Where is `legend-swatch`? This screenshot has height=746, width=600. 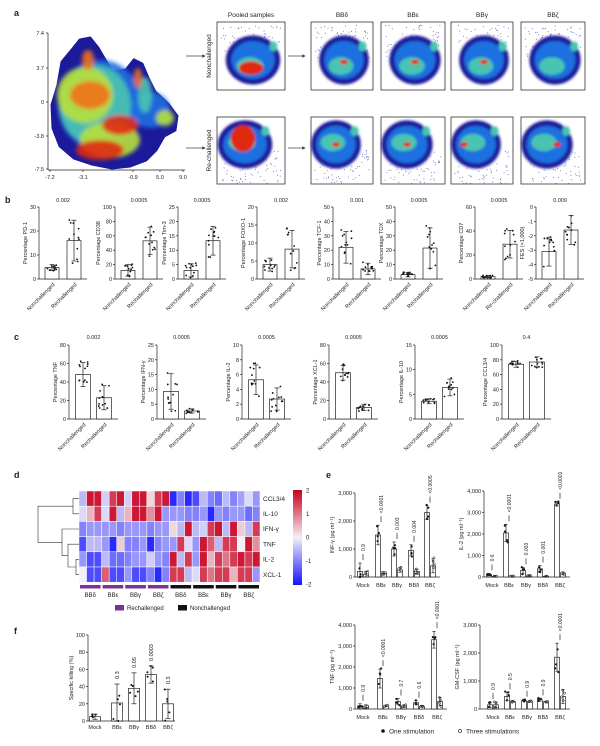 legend-swatch is located at coordinates (182, 608).